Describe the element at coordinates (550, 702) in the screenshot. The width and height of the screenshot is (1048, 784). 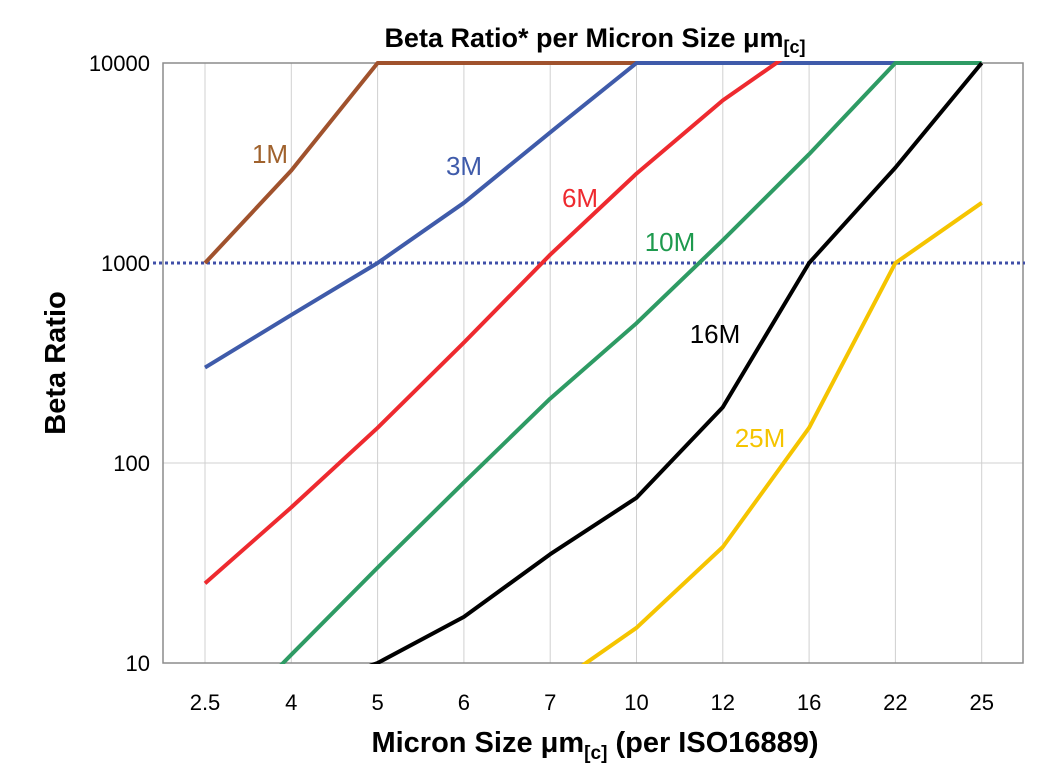
I see `x-tick-label: 7` at that location.